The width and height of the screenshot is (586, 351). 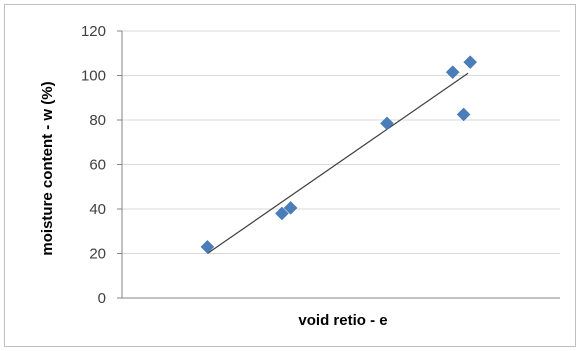 I want to click on y-tick-label-100: 100, so click(x=93, y=76).